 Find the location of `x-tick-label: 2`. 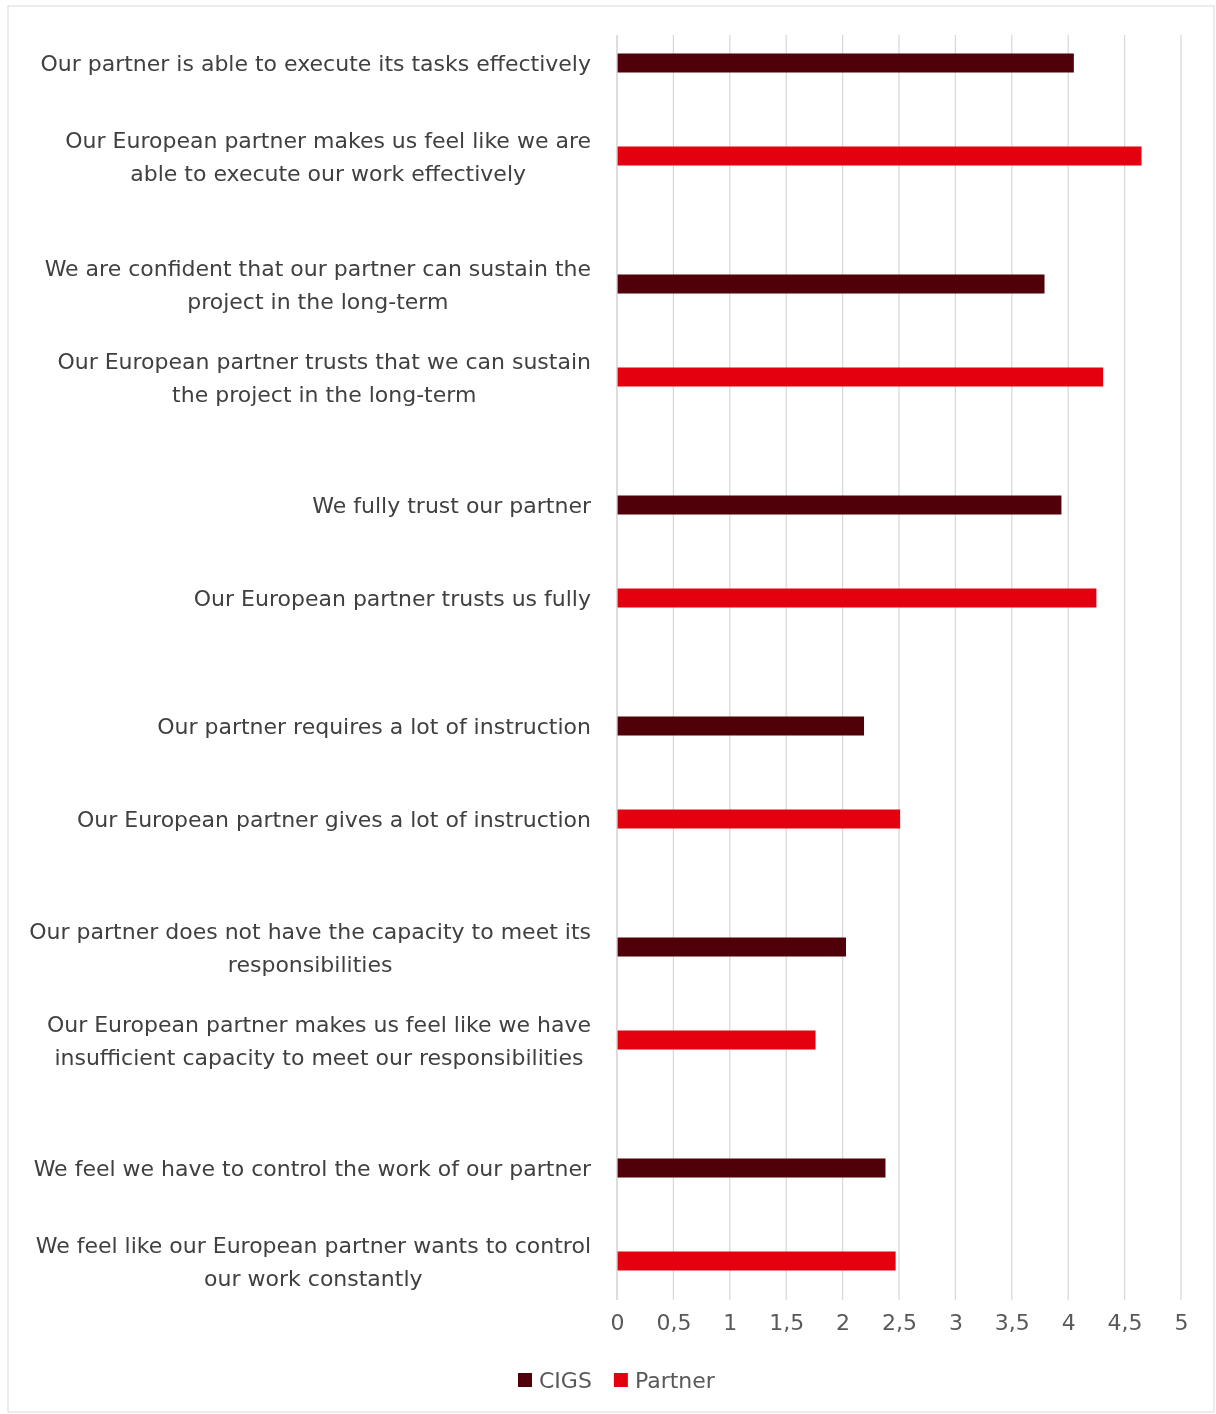

x-tick-label: 2 is located at coordinates (843, 1322).